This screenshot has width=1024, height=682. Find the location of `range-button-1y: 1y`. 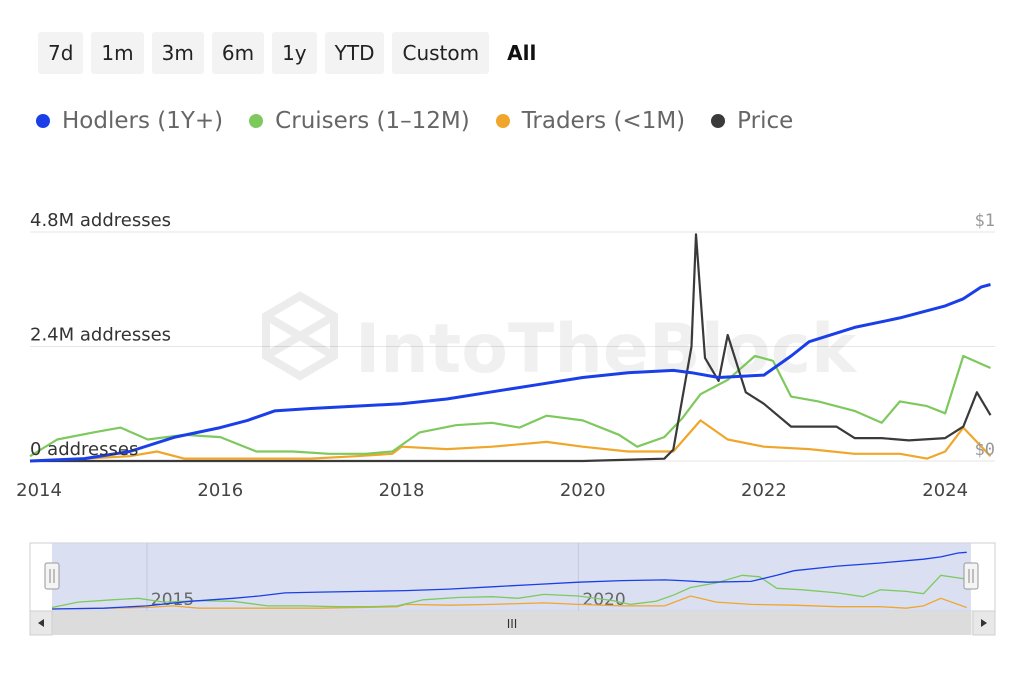

range-button-1y: 1y is located at coordinates (294, 53).